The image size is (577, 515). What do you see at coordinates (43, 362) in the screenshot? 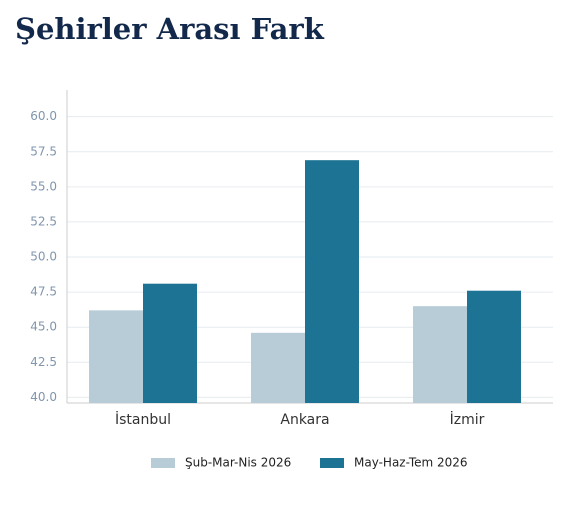
I see `y-tick-label: 42.5` at bounding box center [43, 362].